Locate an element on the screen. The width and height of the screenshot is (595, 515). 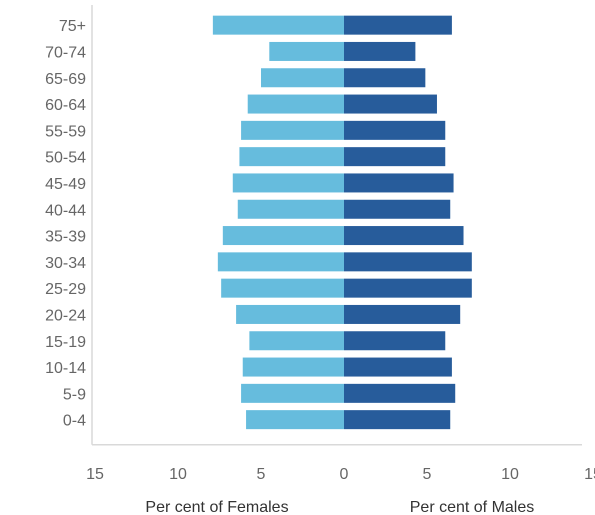
y-tick-label: 40-44 is located at coordinates (65, 210).